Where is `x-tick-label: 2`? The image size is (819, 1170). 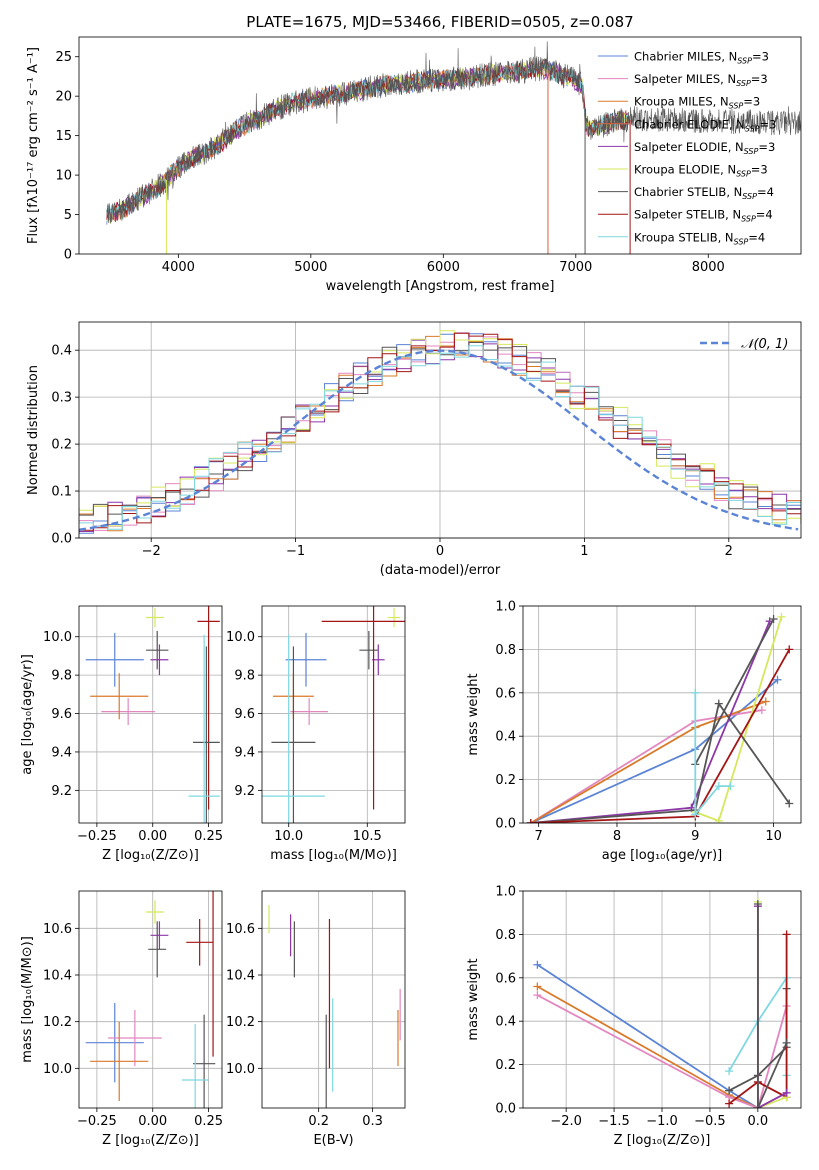
x-tick-label: 2 is located at coordinates (729, 551).